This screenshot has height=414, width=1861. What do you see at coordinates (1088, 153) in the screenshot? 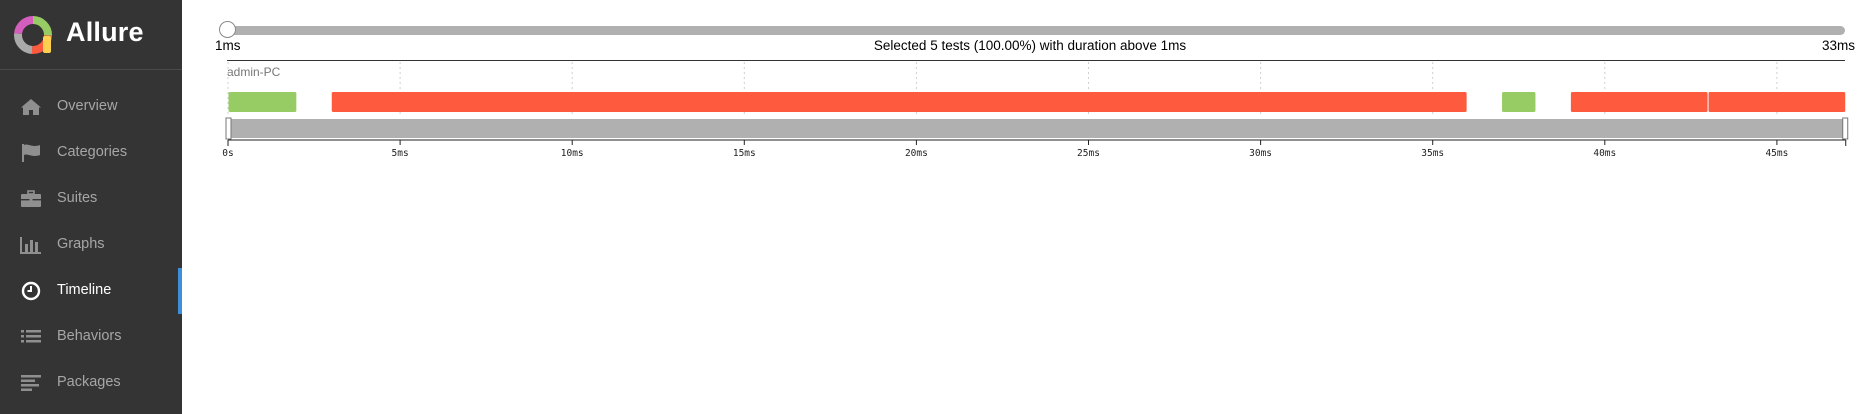
I see `x-tick-label: 25ms` at bounding box center [1088, 153].